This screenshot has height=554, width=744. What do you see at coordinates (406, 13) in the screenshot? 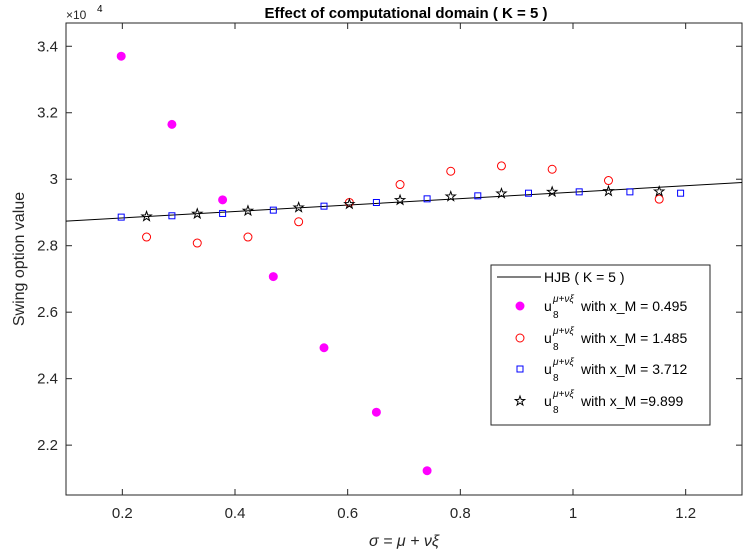
I see `chart-title: Effect of computational domain ( K = 5 )` at bounding box center [406, 13].